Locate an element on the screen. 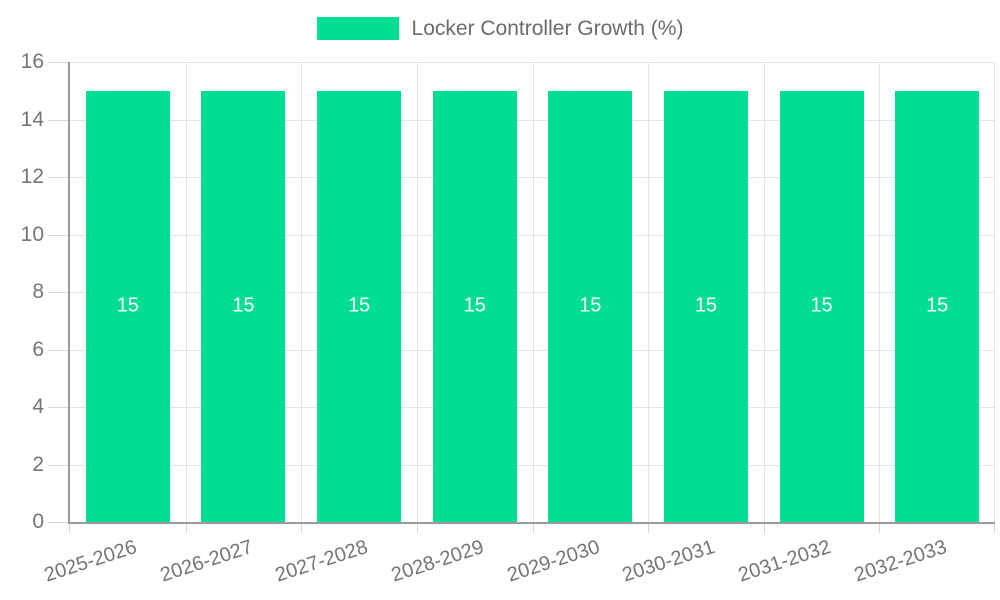  y-axis-tick-label: 8 is located at coordinates (38, 291).